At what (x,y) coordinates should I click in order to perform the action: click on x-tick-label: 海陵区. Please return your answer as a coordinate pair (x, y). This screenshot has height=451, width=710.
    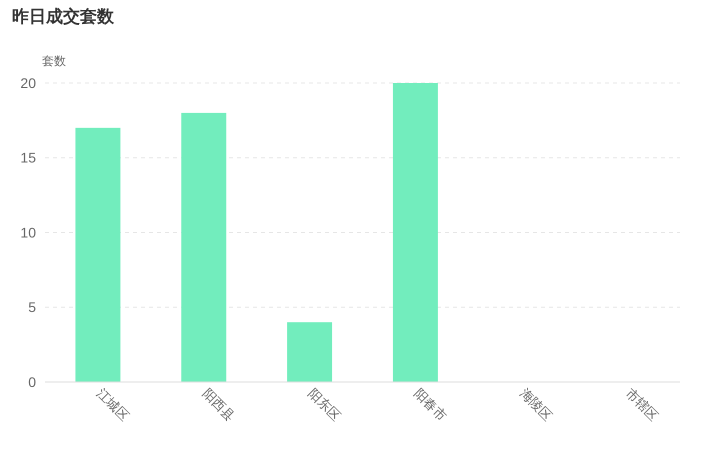
    Looking at the image, I should click on (536, 405).